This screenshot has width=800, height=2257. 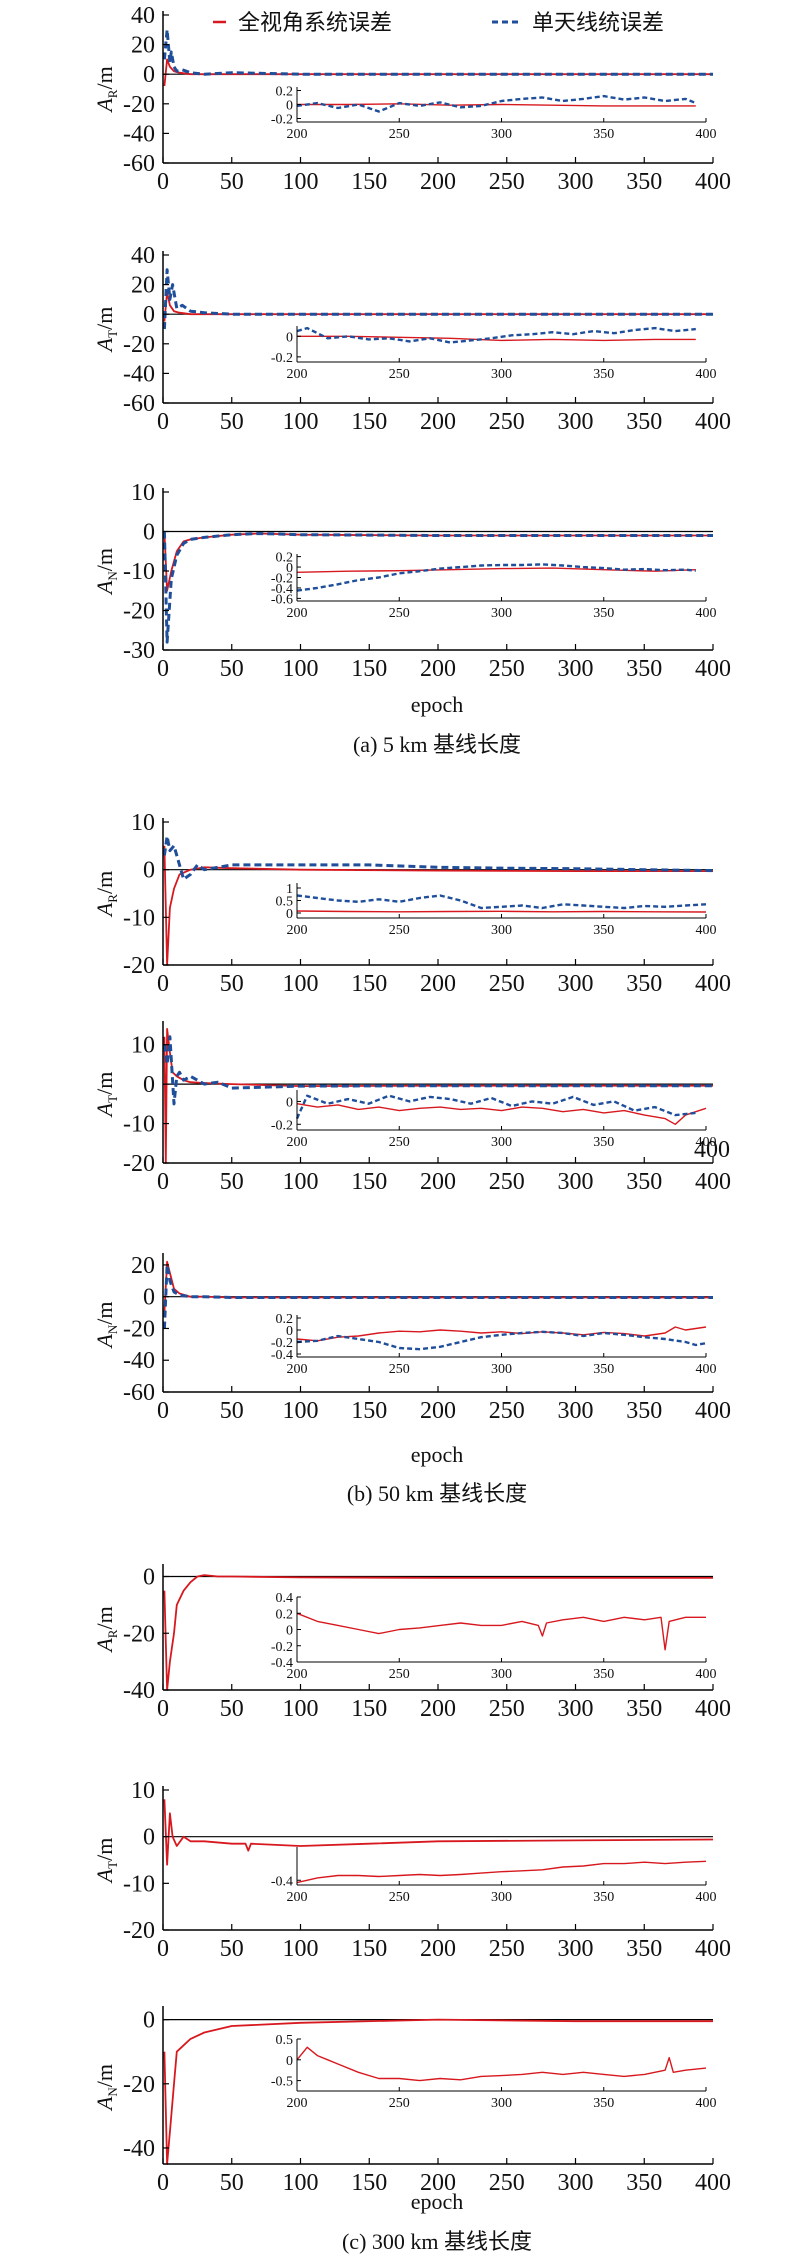 I want to click on inset-9: 0.5 0 -0.5 200 250 300 350 400, so click(x=494, y=2072).